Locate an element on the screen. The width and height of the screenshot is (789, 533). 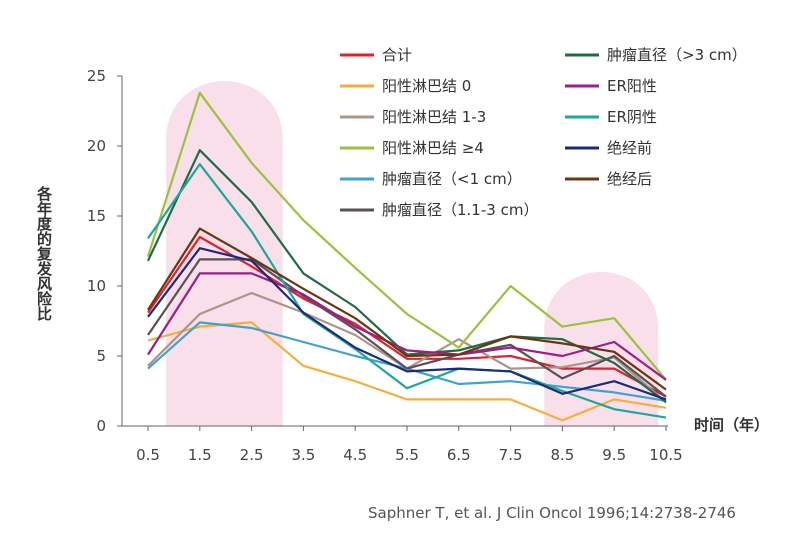
legend-label: 阳性淋巴结 0 is located at coordinates (426, 86).